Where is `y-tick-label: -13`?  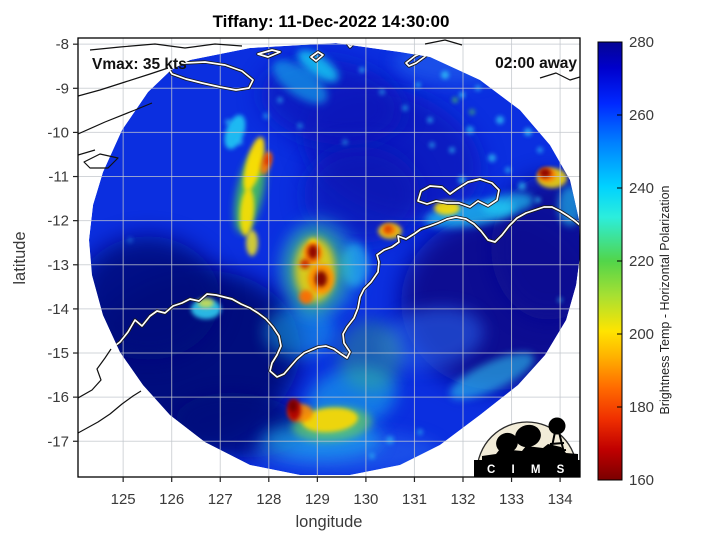 y-tick-label: -13 is located at coordinates (58, 265).